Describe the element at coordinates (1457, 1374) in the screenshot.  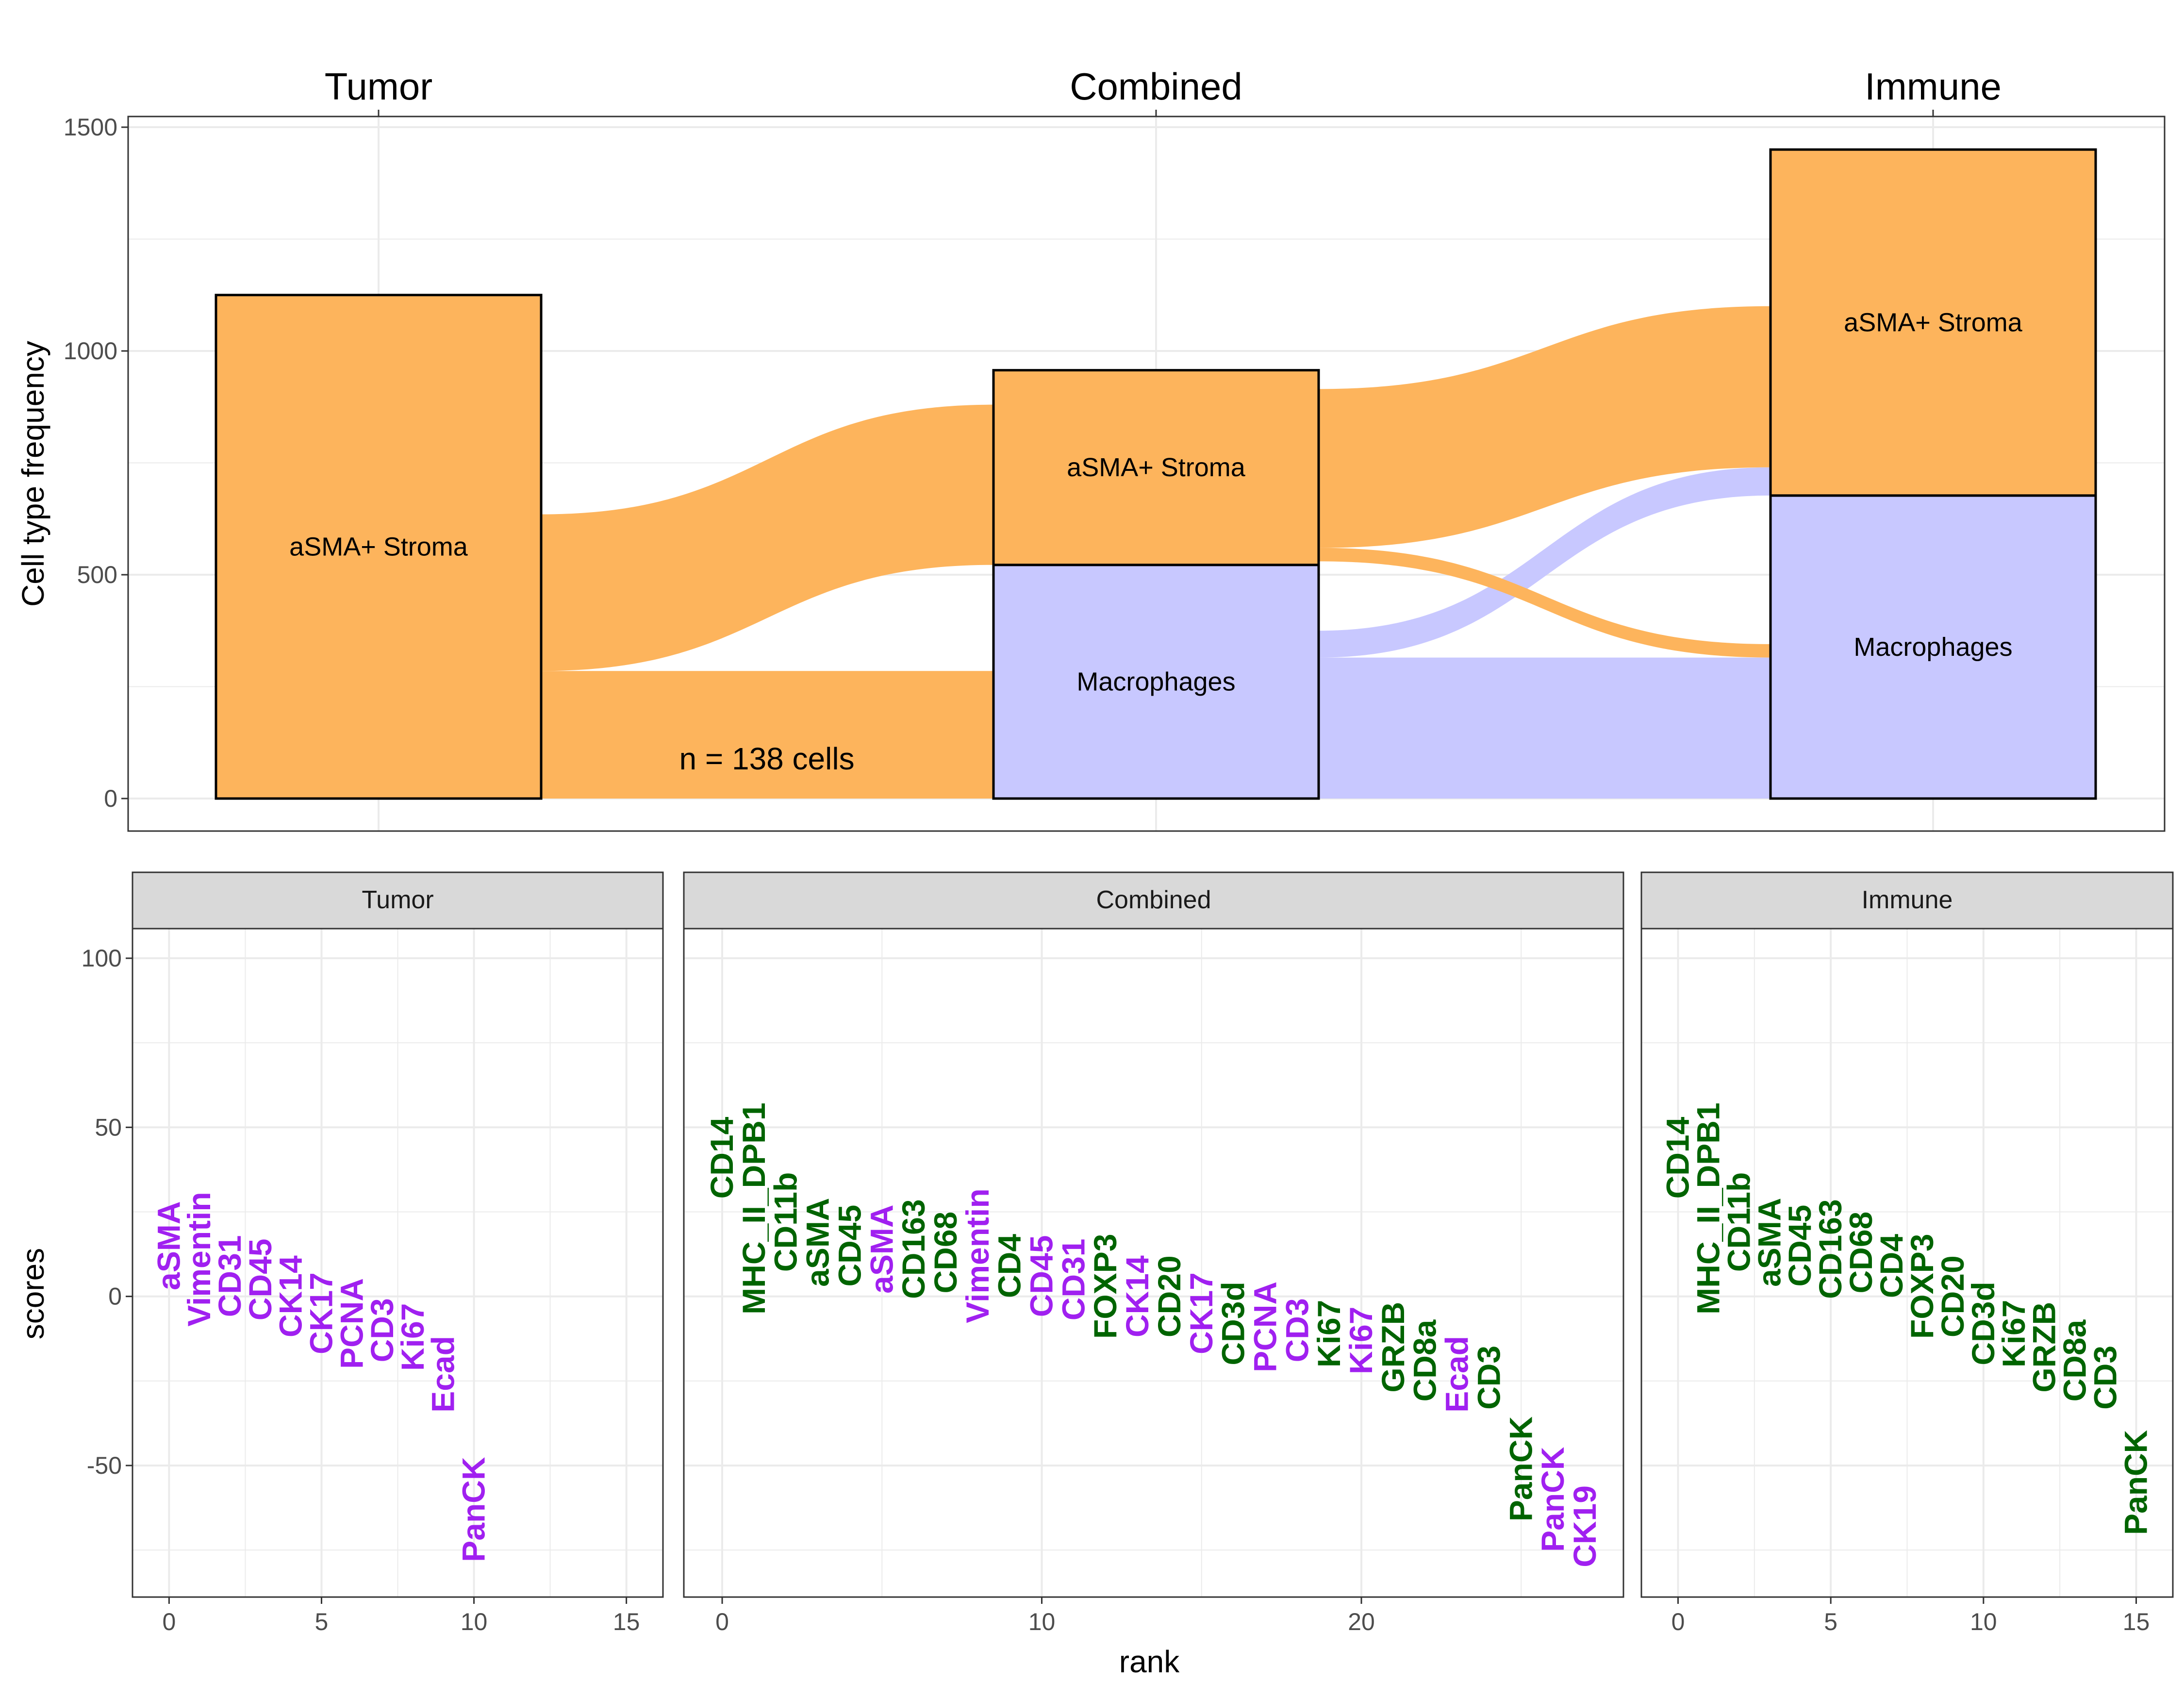
I see `marker-label-combined-ecad: Ecad` at that location.